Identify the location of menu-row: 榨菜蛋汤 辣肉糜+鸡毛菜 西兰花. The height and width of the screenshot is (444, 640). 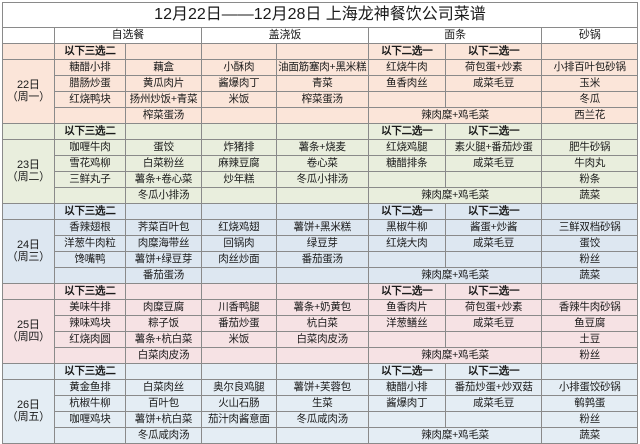
(320, 115).